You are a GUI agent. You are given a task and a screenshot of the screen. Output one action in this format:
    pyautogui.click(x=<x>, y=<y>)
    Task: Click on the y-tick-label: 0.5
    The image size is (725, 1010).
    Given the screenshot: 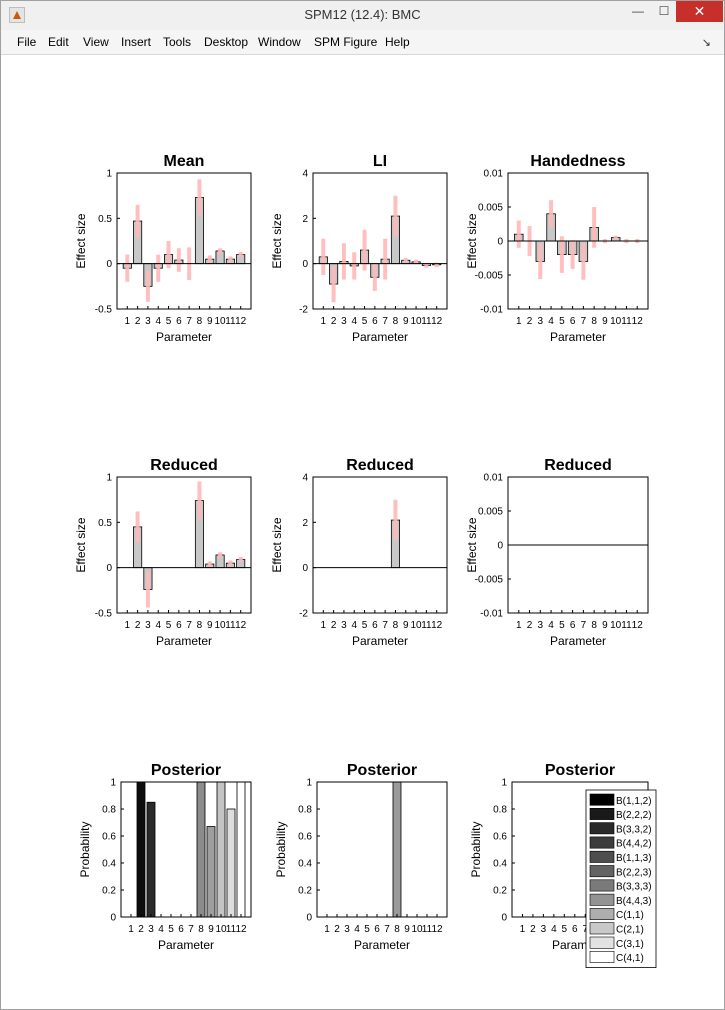 What is the action you would take?
    pyautogui.click(x=105, y=219)
    